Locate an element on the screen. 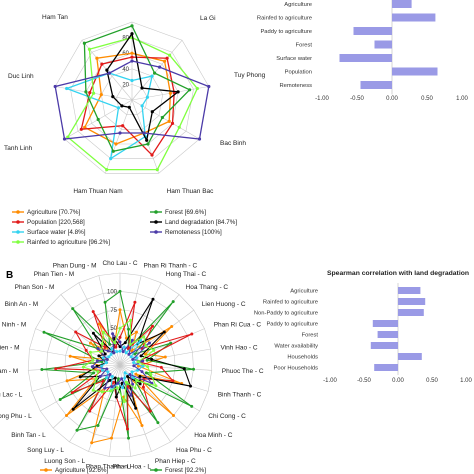 The image size is (474, 474). radar-axis-label: Phan Hiep - C is located at coordinates (175, 461).